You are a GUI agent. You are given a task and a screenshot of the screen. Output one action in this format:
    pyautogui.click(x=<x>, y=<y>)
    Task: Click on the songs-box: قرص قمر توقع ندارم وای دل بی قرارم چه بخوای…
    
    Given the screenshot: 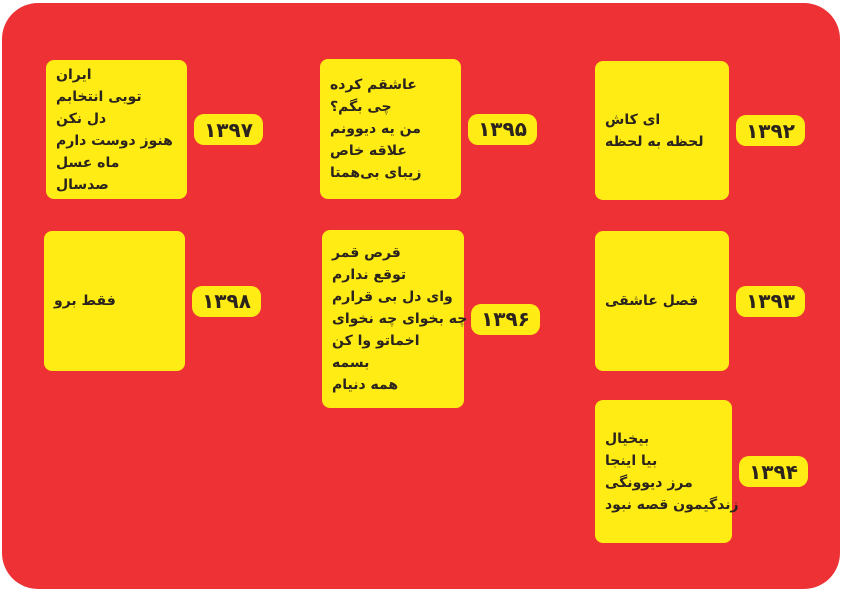 What is the action you would take?
    pyautogui.click(x=395, y=319)
    